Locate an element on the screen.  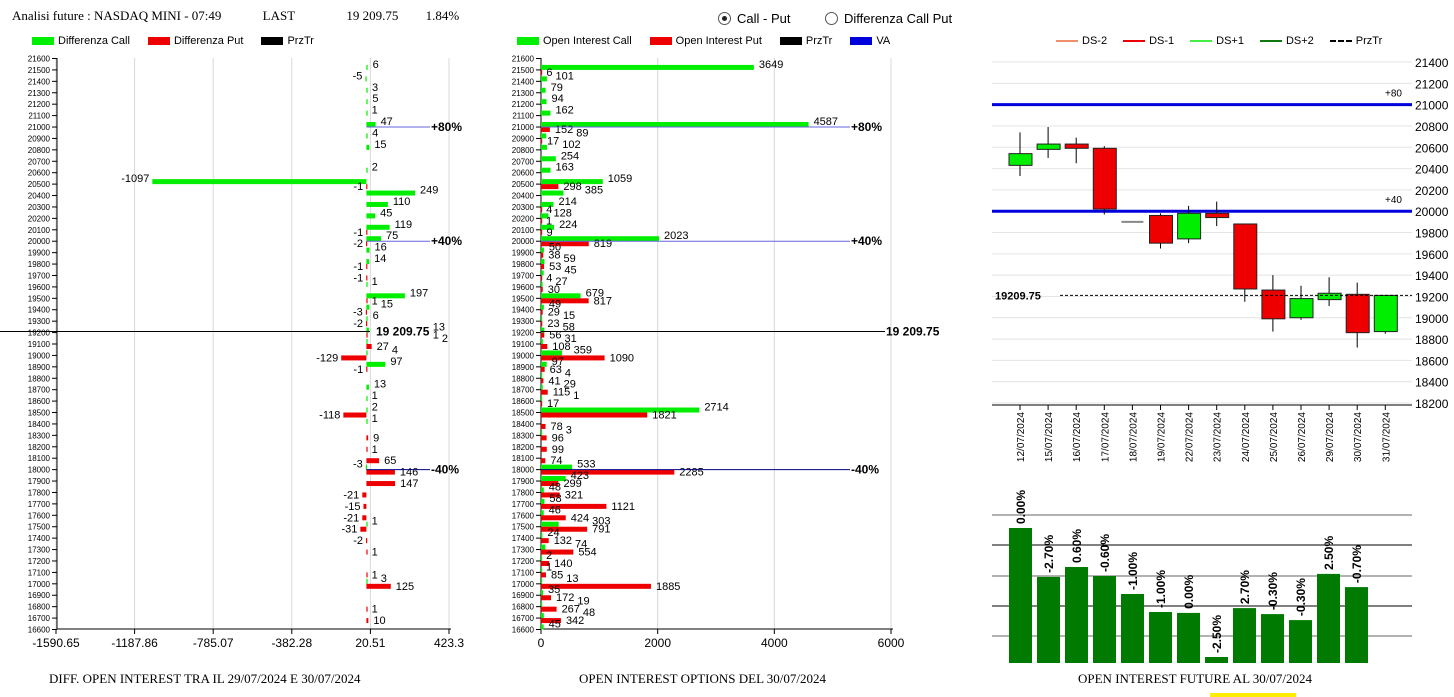
oi-chart-bar-label: 74 is located at coordinates (581, 545).